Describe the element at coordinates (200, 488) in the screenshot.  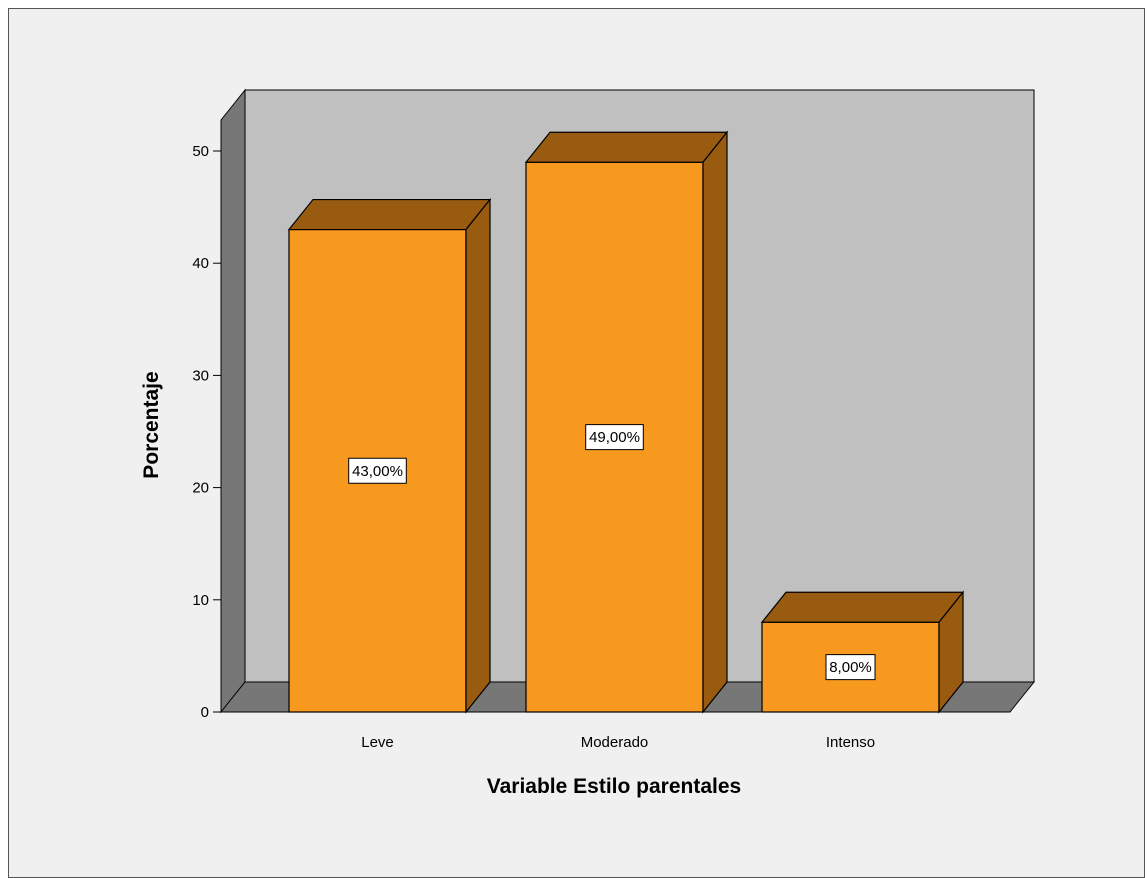
I see `y-tick-label: 20` at that location.